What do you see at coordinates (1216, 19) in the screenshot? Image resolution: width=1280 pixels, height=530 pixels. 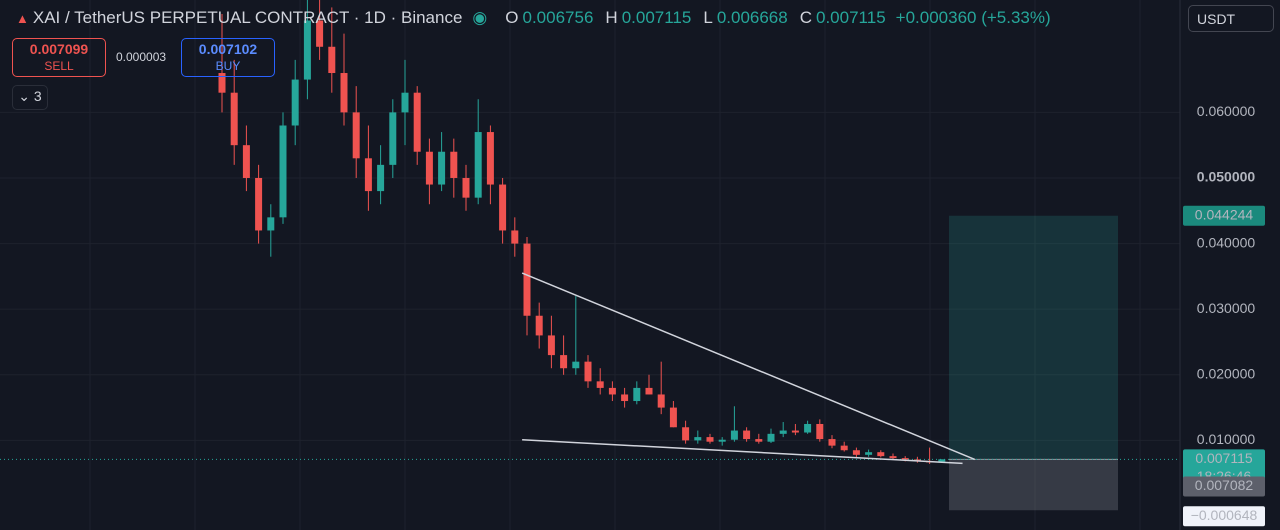 I see `currency: USDT` at bounding box center [1216, 19].